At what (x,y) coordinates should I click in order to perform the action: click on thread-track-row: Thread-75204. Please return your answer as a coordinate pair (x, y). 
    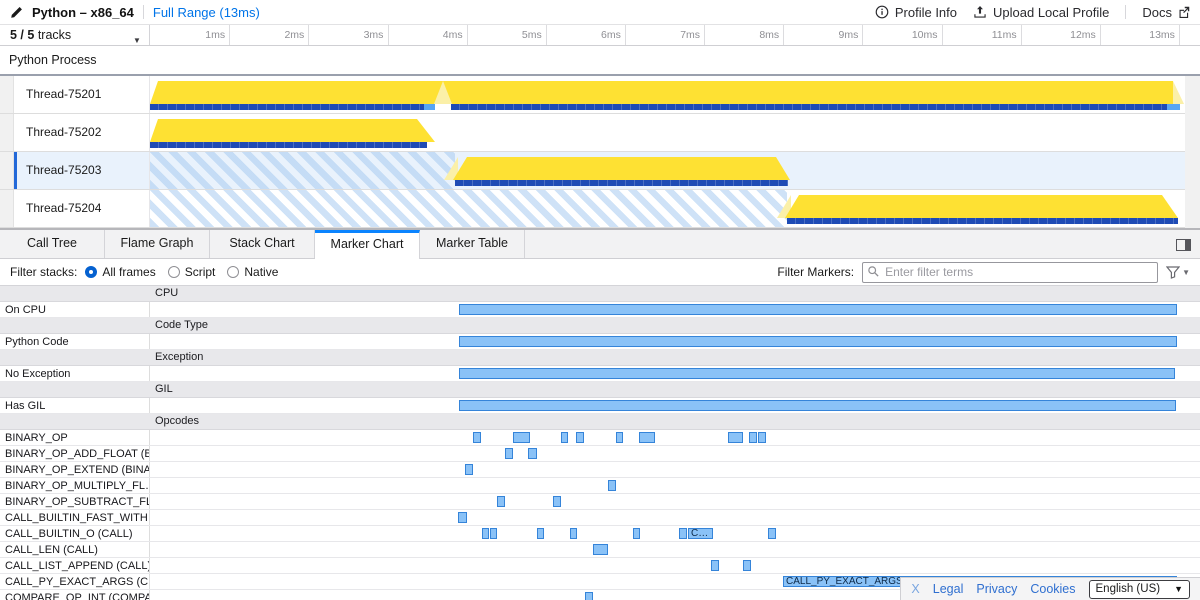
    Looking at the image, I should click on (600, 209).